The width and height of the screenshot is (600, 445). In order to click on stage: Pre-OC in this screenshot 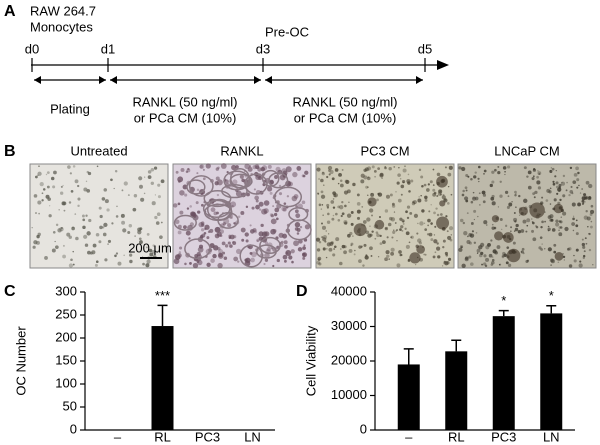, I will do `click(287, 31)`.